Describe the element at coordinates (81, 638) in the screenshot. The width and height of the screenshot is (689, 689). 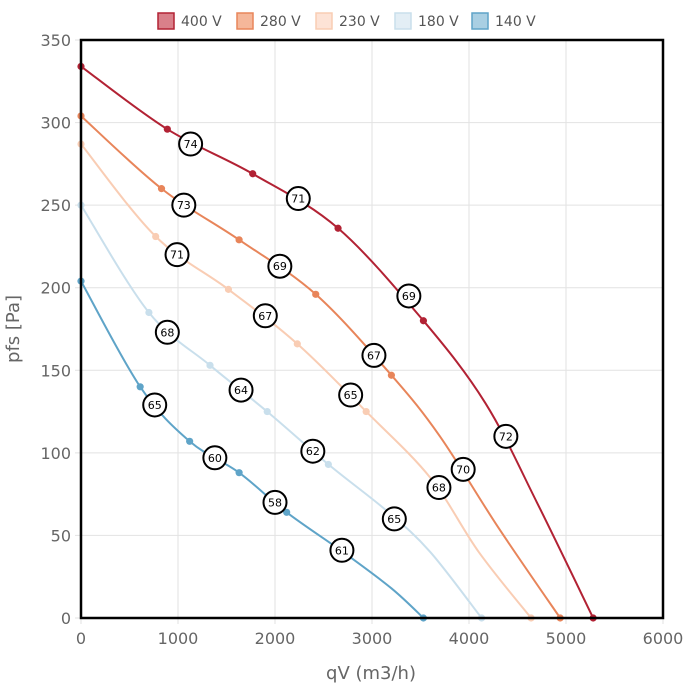
I see `x-tick-label: 0` at that location.